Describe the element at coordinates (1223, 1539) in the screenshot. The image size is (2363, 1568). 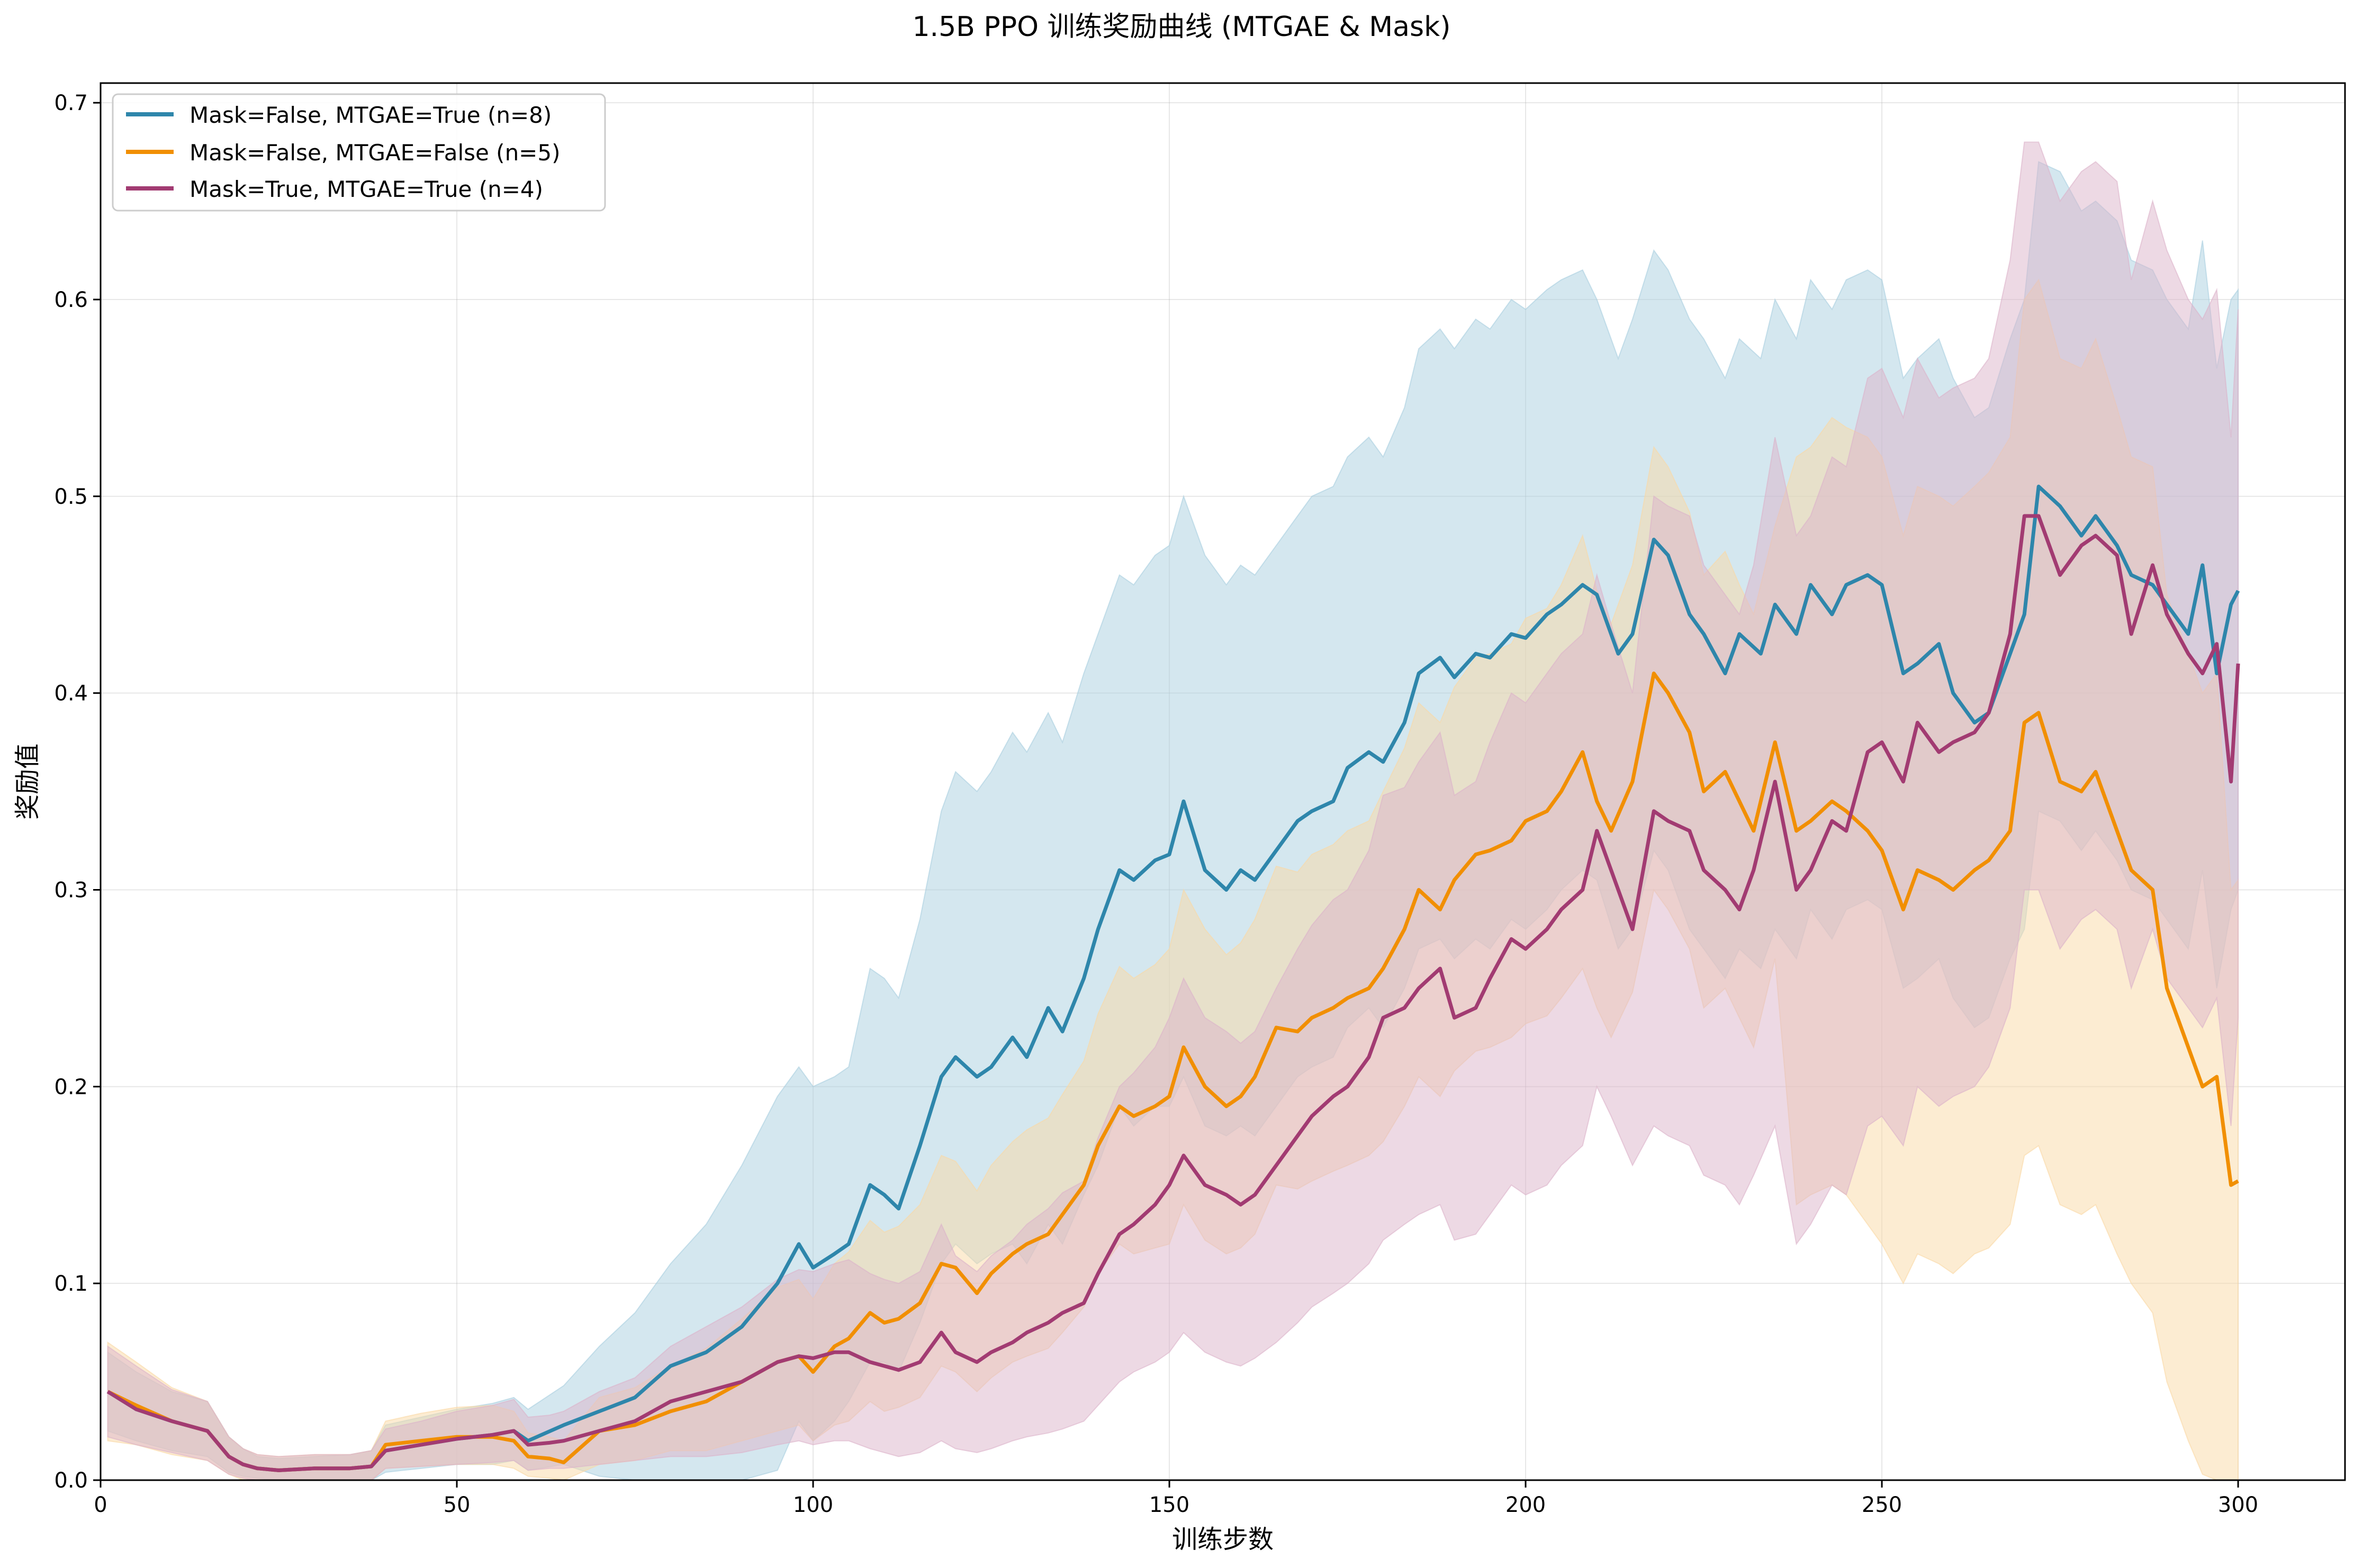
I see `x-axis-label: 训练步数` at that location.